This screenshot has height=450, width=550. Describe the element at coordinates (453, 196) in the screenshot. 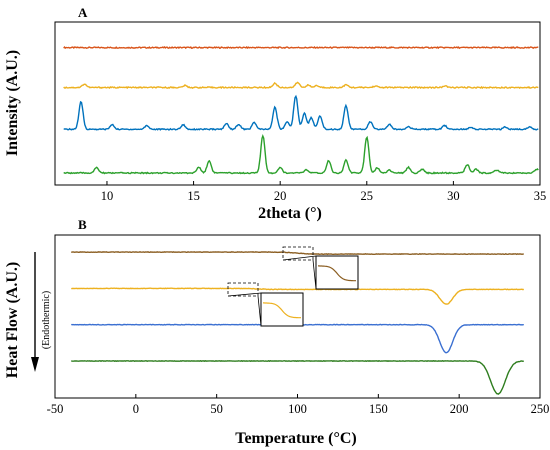

I see `x-tick-label: 30` at that location.